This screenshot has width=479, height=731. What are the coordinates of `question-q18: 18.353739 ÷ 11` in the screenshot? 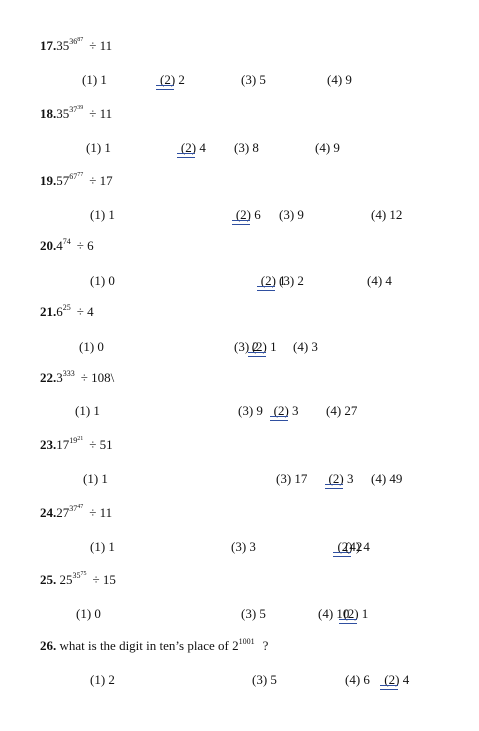 It's located at (76, 113).